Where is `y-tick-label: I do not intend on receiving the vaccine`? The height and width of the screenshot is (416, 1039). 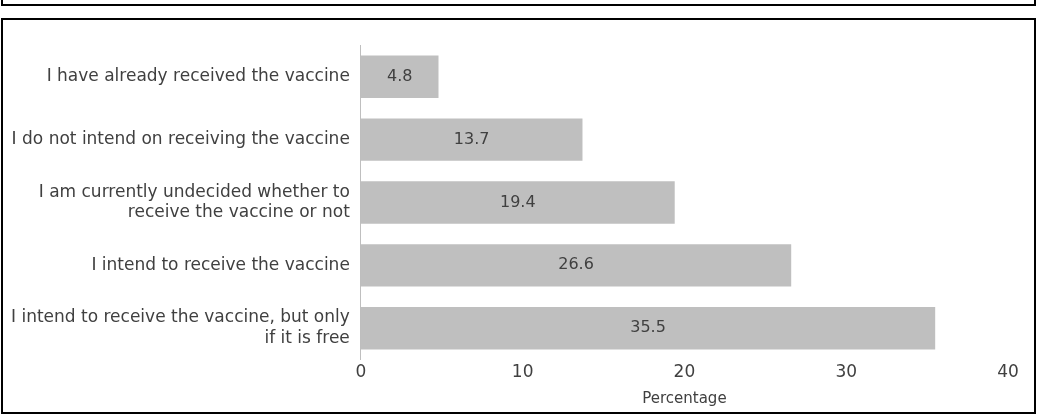
y-tick-label: I do not intend on receiving the vaccine is located at coordinates (180, 138).